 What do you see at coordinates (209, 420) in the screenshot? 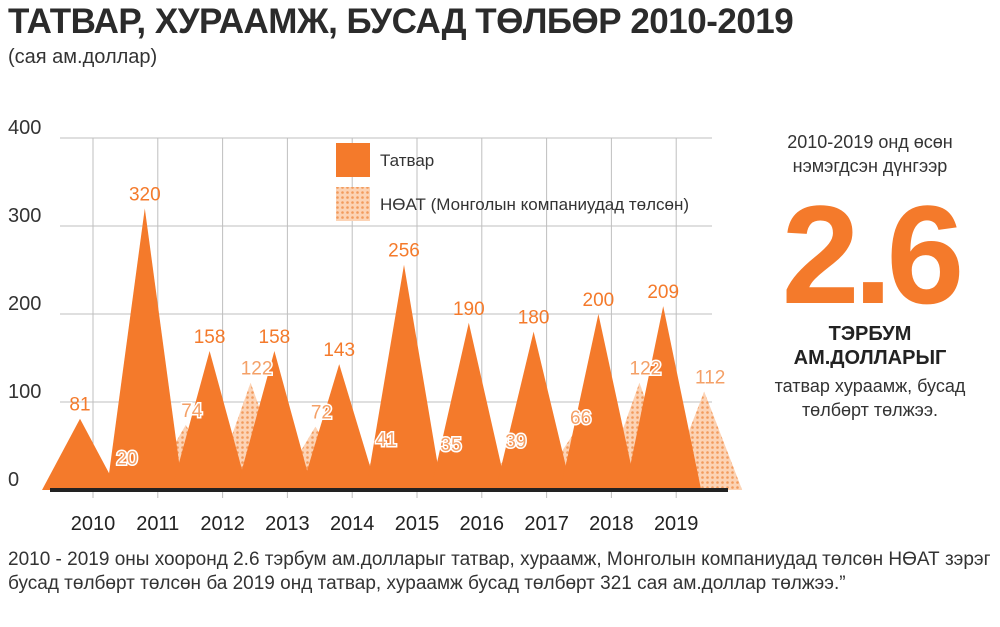
I see `tax-peak-2012` at bounding box center [209, 420].